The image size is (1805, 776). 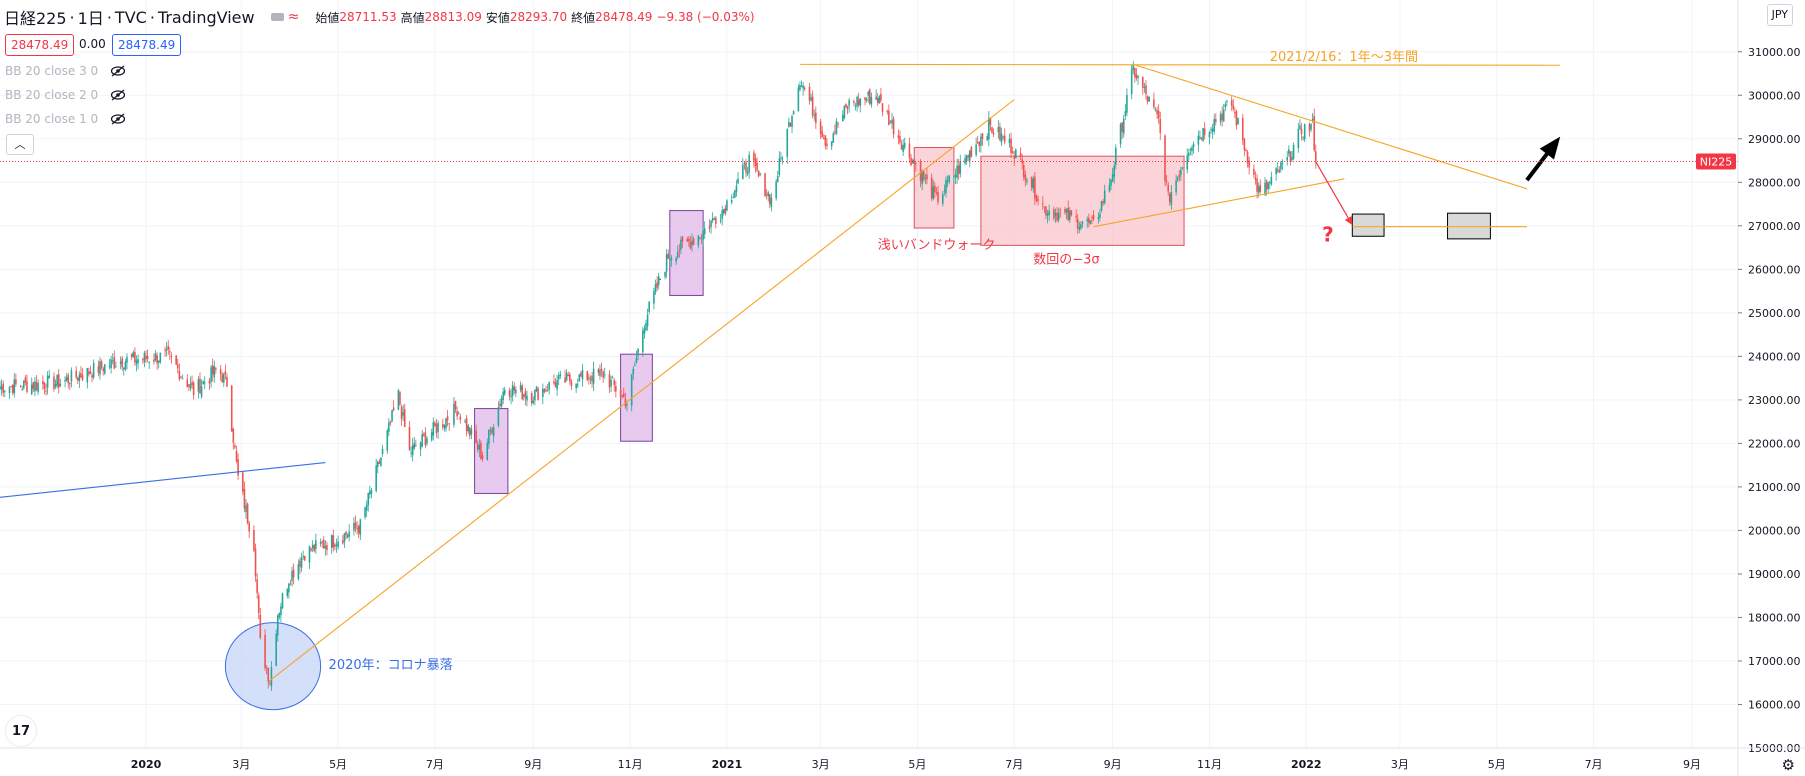 I want to click on collapse-legend-button: ︿, so click(x=20, y=144).